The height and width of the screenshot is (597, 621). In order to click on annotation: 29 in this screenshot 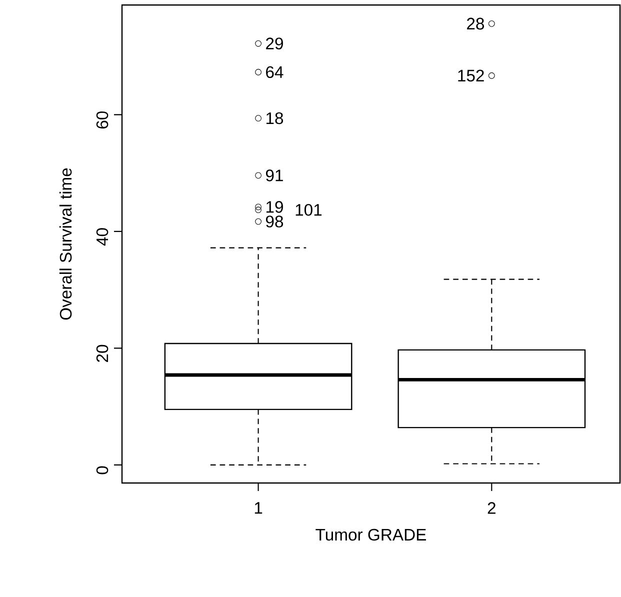, I will do `click(274, 44)`.